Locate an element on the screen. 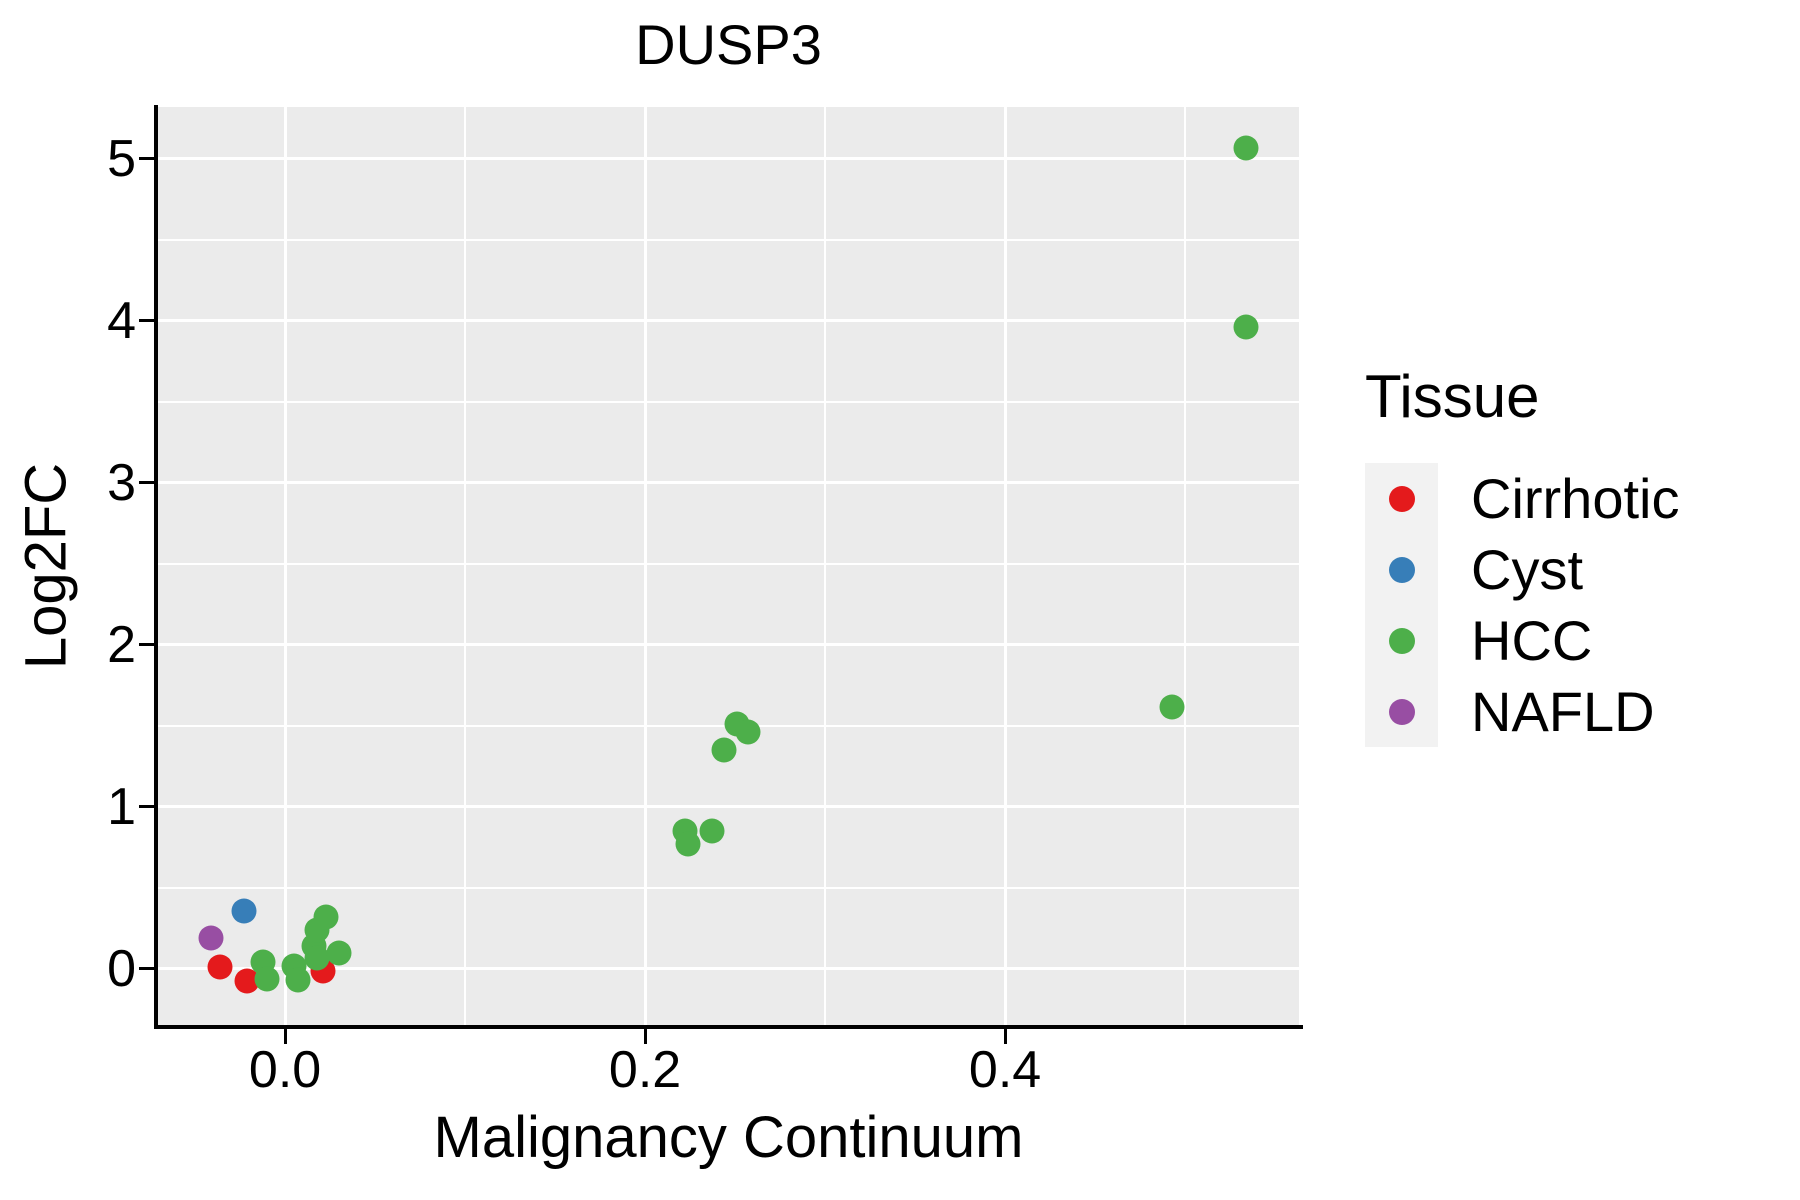 The image size is (1800, 1200). legend-item: NAFLD is located at coordinates (1522, 711).